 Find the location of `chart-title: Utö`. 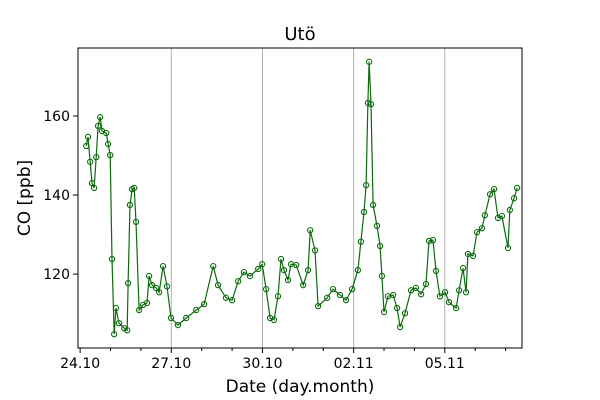

chart-title: Utö is located at coordinates (299, 34).